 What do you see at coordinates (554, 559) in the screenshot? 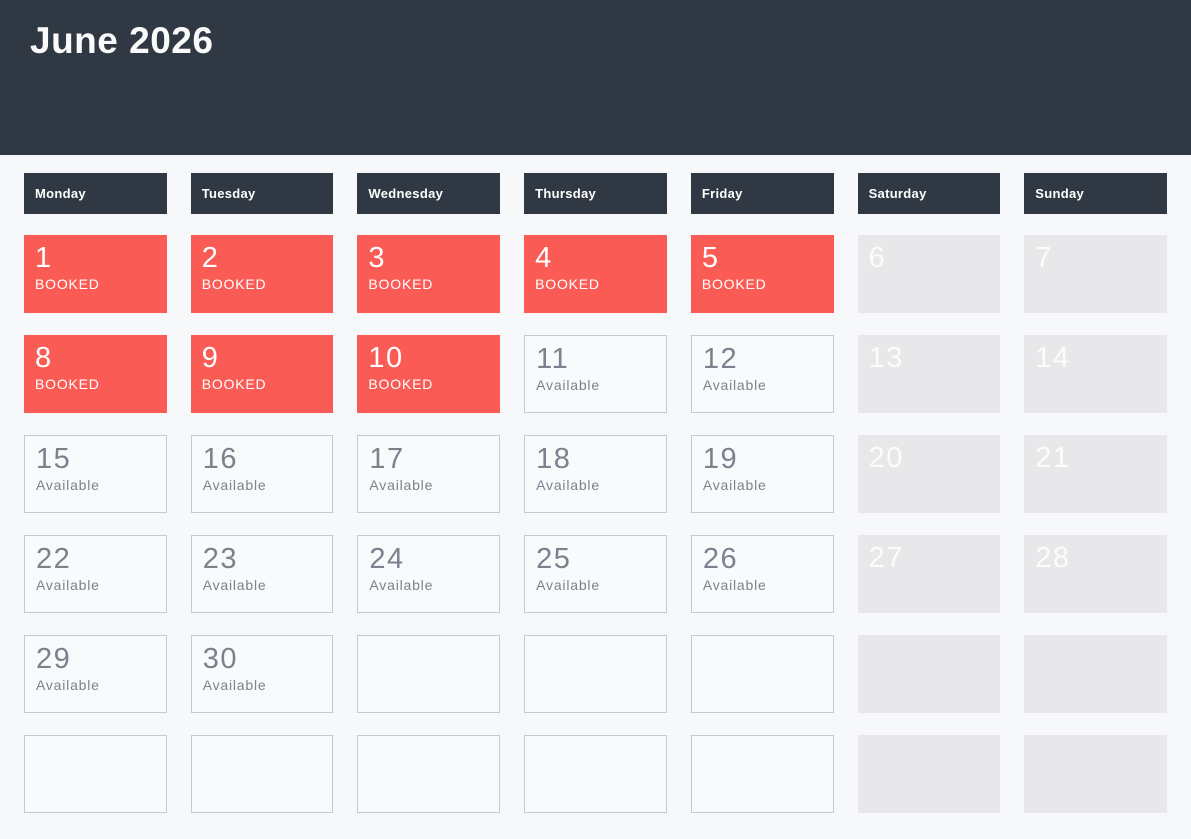
I see `day-number: 25` at bounding box center [554, 559].